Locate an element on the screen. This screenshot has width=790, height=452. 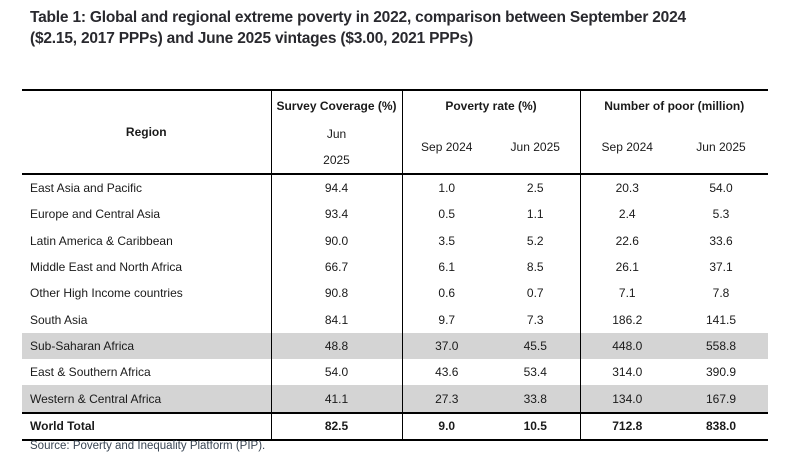
cell-poor-sep2024: 22.6 is located at coordinates (626, 240).